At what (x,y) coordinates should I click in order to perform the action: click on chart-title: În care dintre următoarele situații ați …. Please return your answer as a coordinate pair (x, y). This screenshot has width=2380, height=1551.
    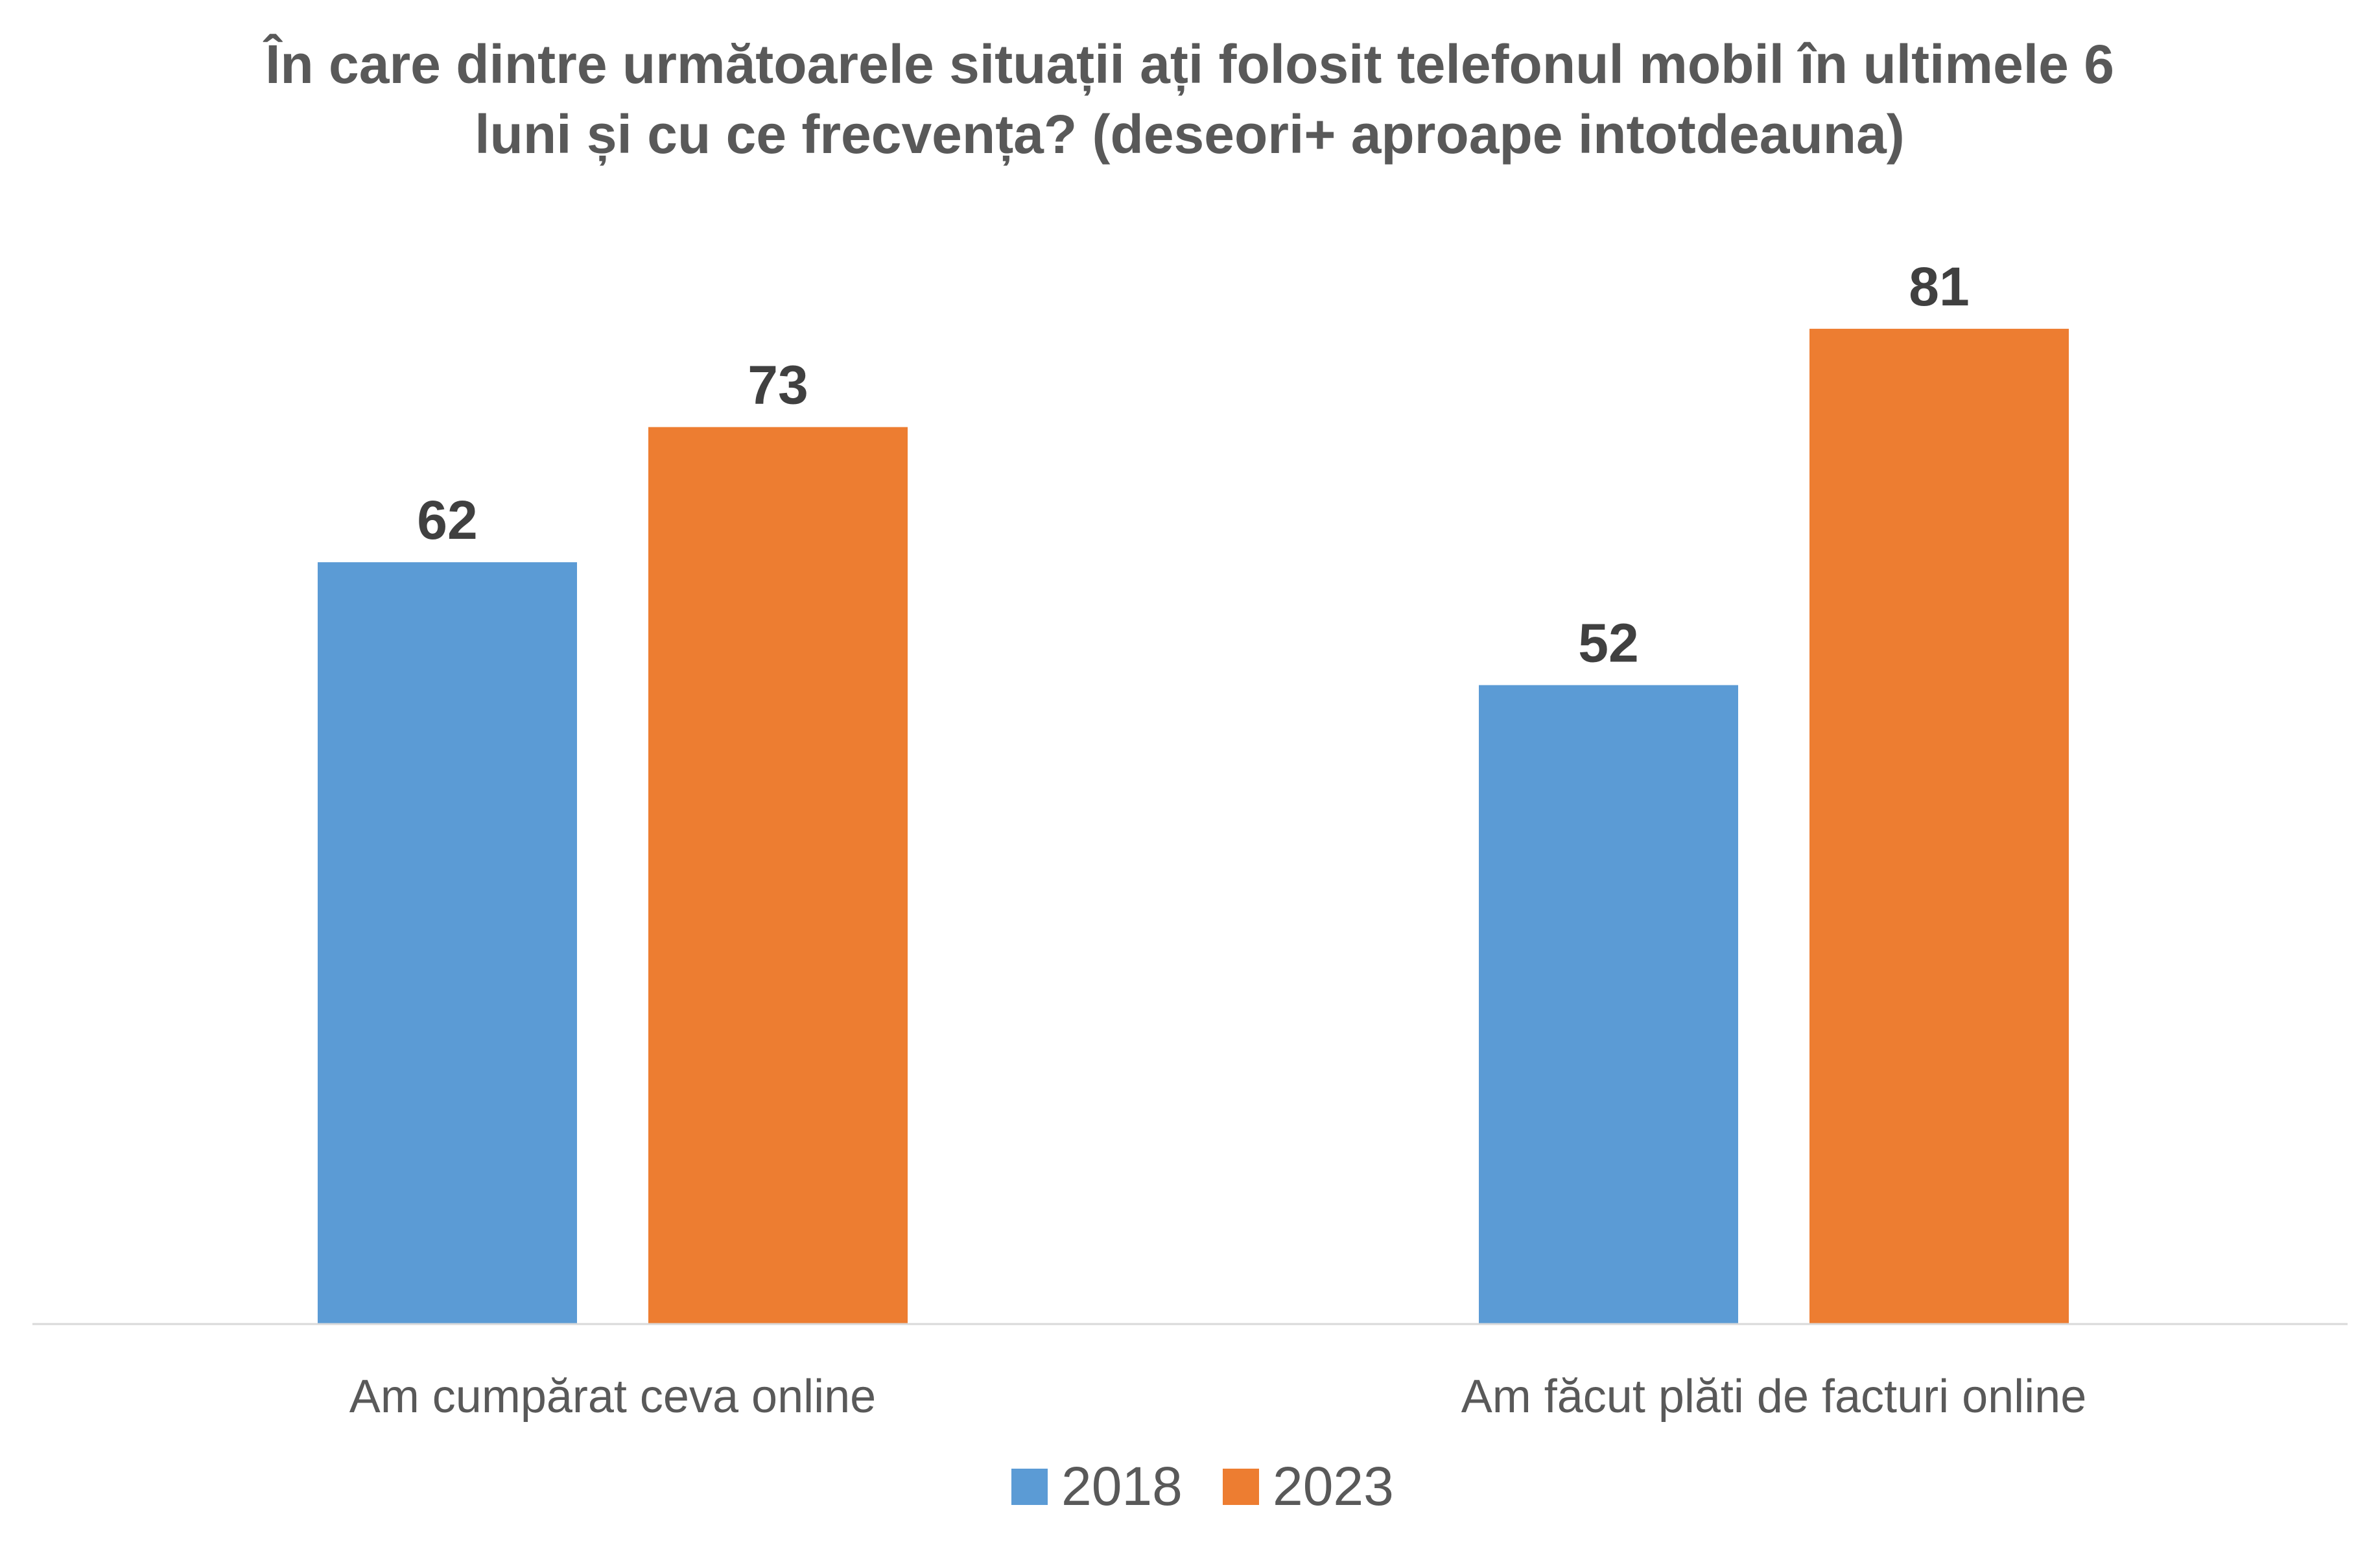
    Looking at the image, I should click on (1188, 99).